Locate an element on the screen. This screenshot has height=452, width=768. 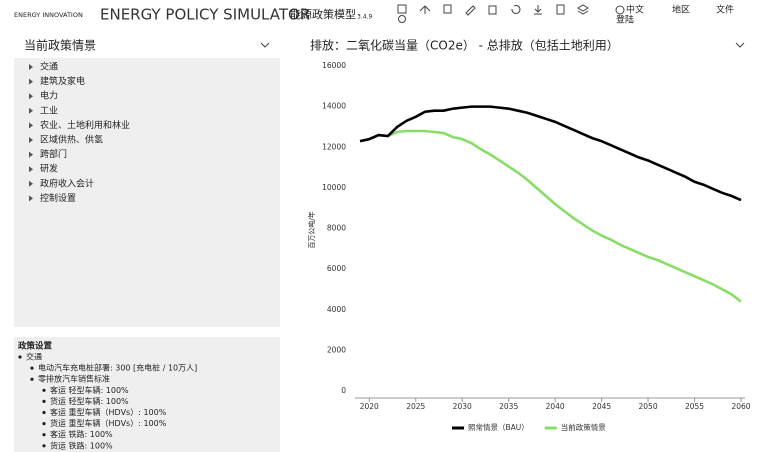
legend-label: 当前政策情景 is located at coordinates (583, 427).